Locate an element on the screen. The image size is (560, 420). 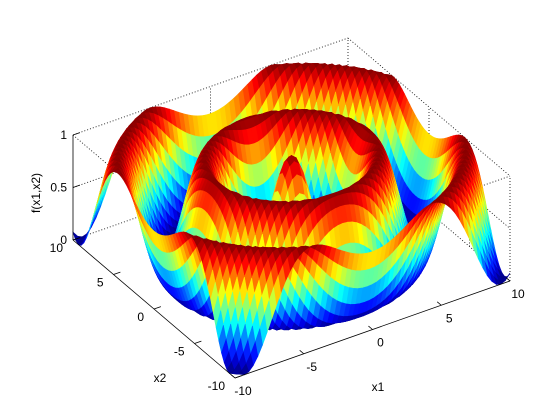
z-tick-label: 0 is located at coordinates (63, 240).